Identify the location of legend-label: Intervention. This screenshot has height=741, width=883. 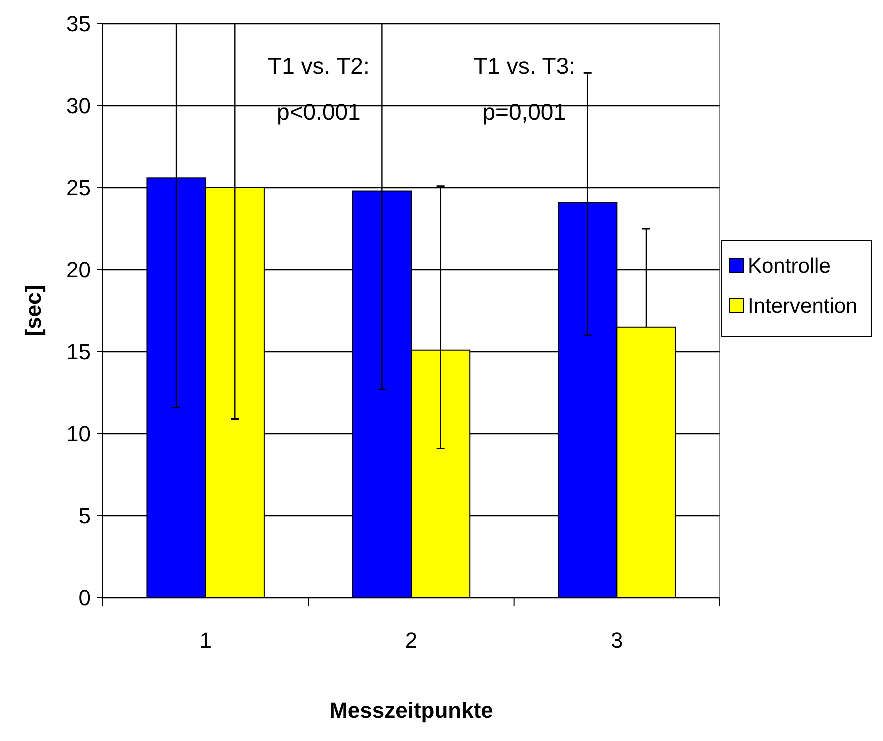
(803, 306).